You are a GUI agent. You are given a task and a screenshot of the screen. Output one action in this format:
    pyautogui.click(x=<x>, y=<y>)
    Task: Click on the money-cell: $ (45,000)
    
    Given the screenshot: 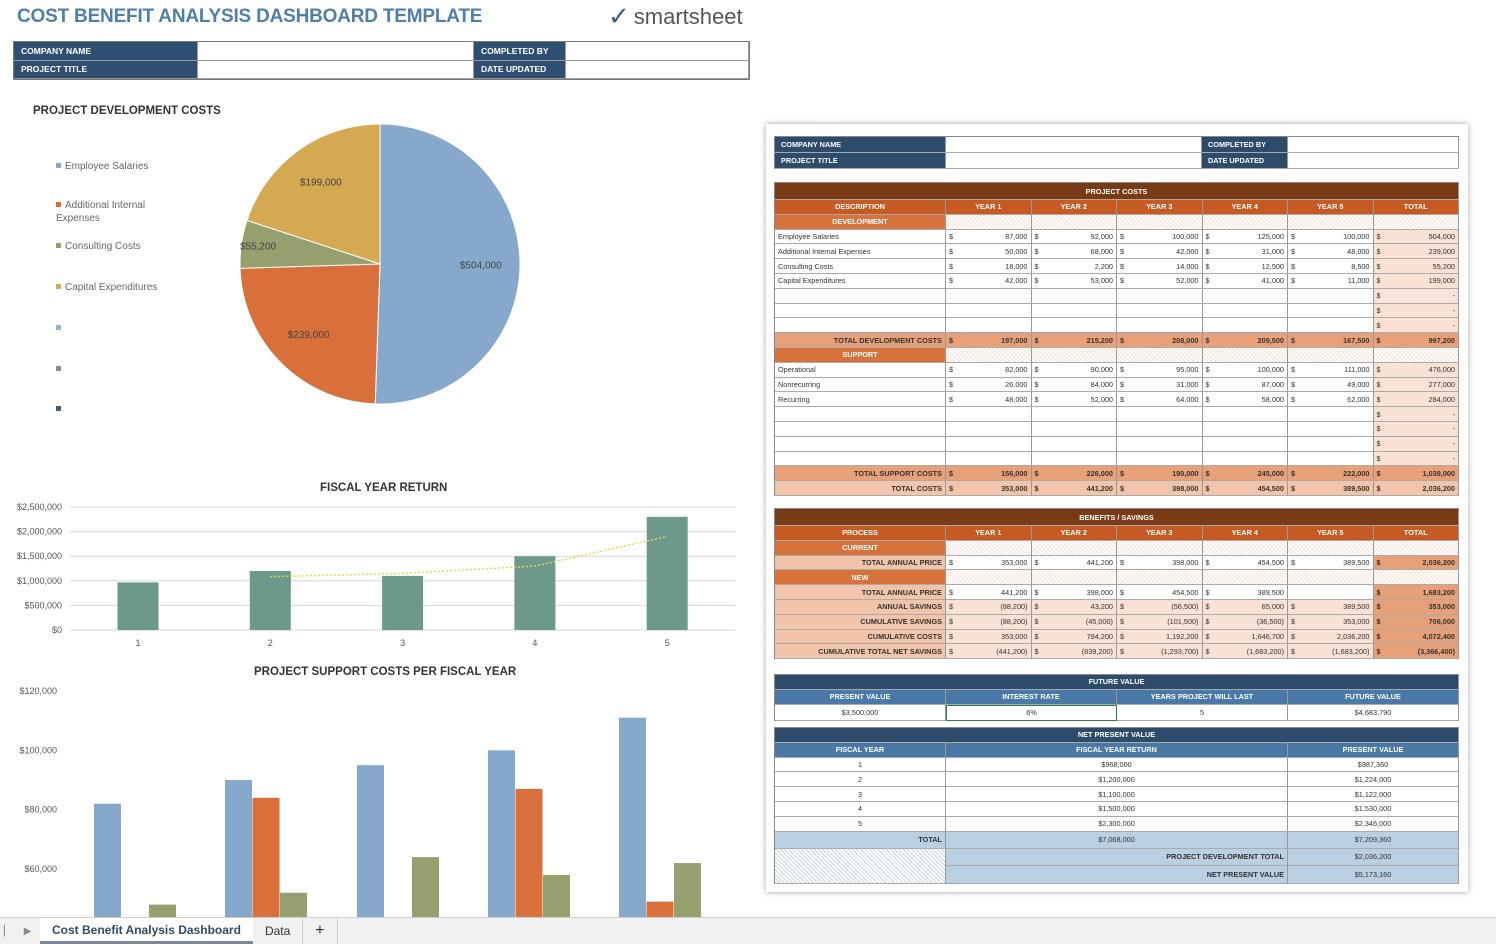 What is the action you would take?
    pyautogui.click(x=1074, y=622)
    